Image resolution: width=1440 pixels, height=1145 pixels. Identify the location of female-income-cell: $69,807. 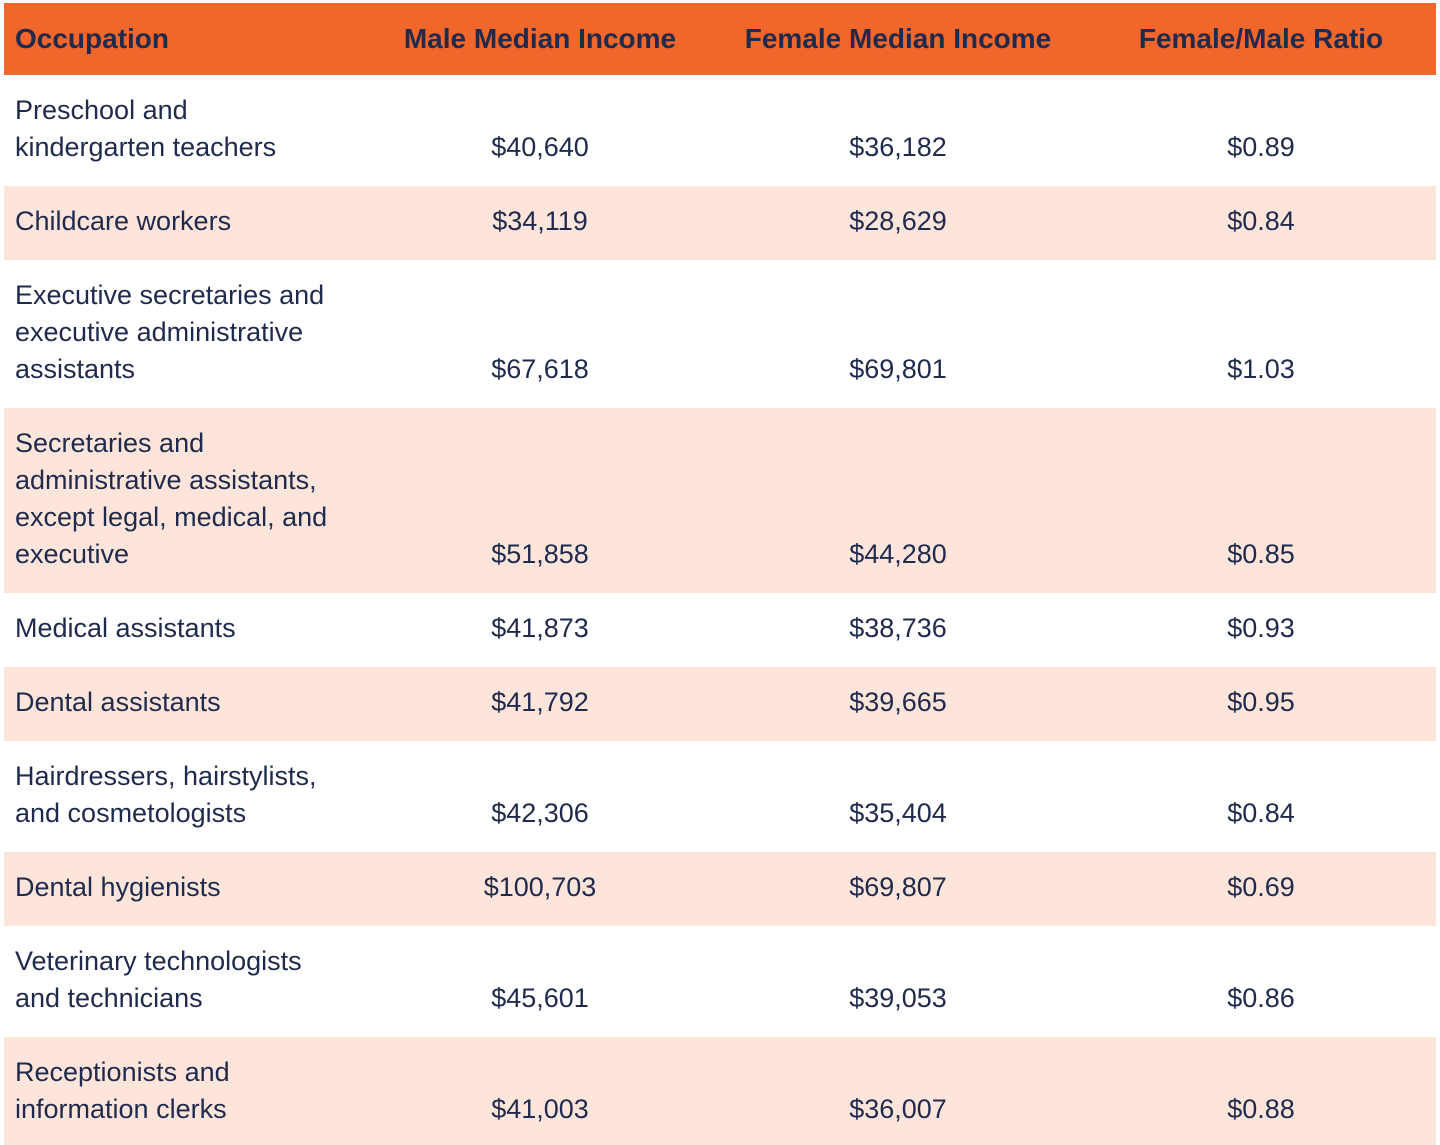
(898, 887).